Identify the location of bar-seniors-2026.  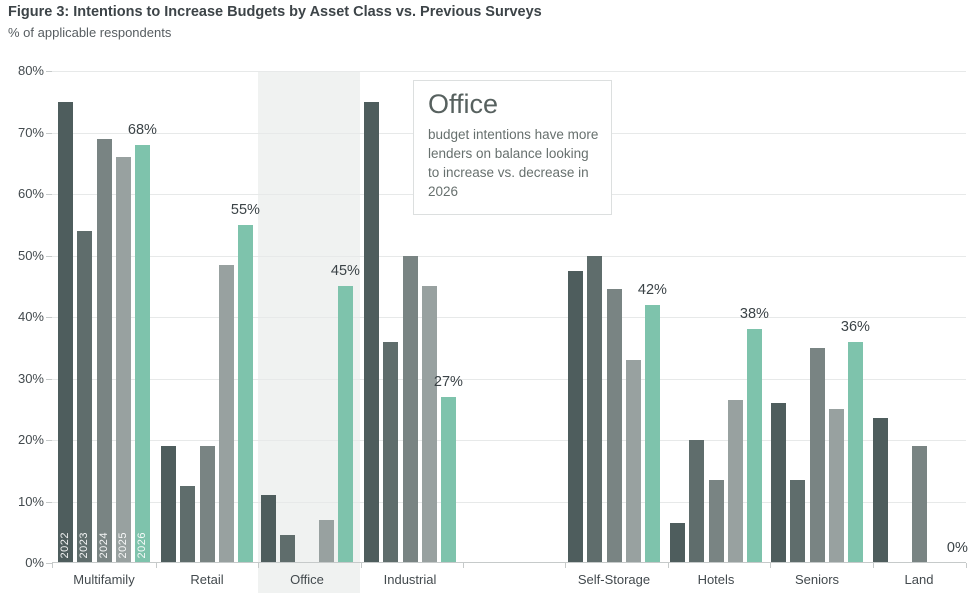
(855, 452).